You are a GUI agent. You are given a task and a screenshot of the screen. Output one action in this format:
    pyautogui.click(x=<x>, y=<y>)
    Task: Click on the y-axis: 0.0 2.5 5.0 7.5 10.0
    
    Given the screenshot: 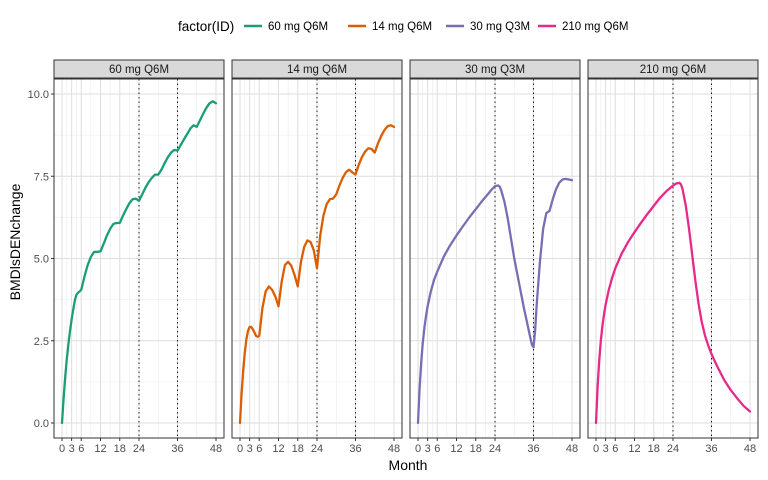 What is the action you would take?
    pyautogui.click(x=41, y=259)
    